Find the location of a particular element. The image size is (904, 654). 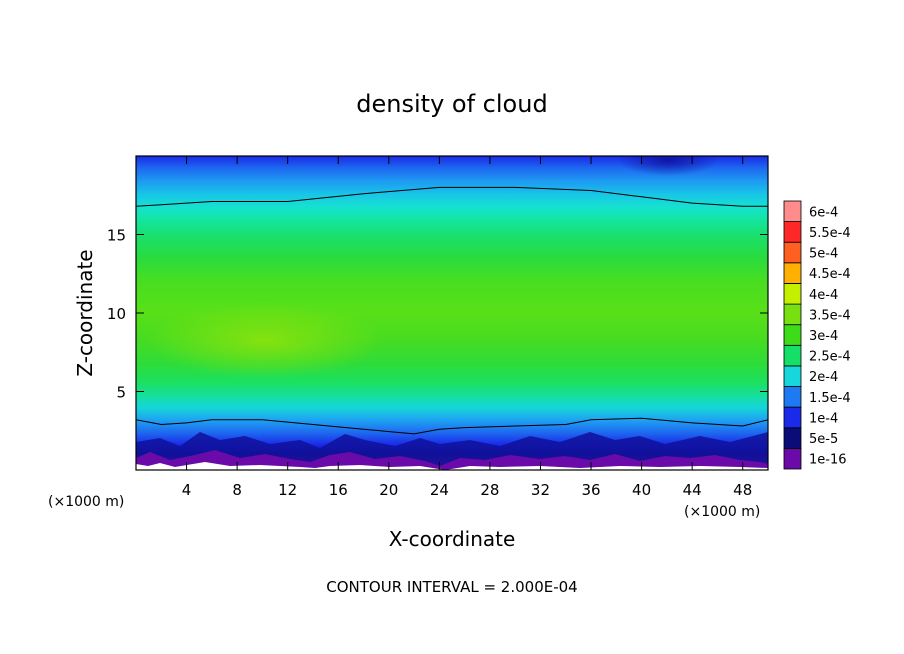

contour-interval-note: CONTOUR INTERVAL = 2.000E-04 is located at coordinates (451, 587).